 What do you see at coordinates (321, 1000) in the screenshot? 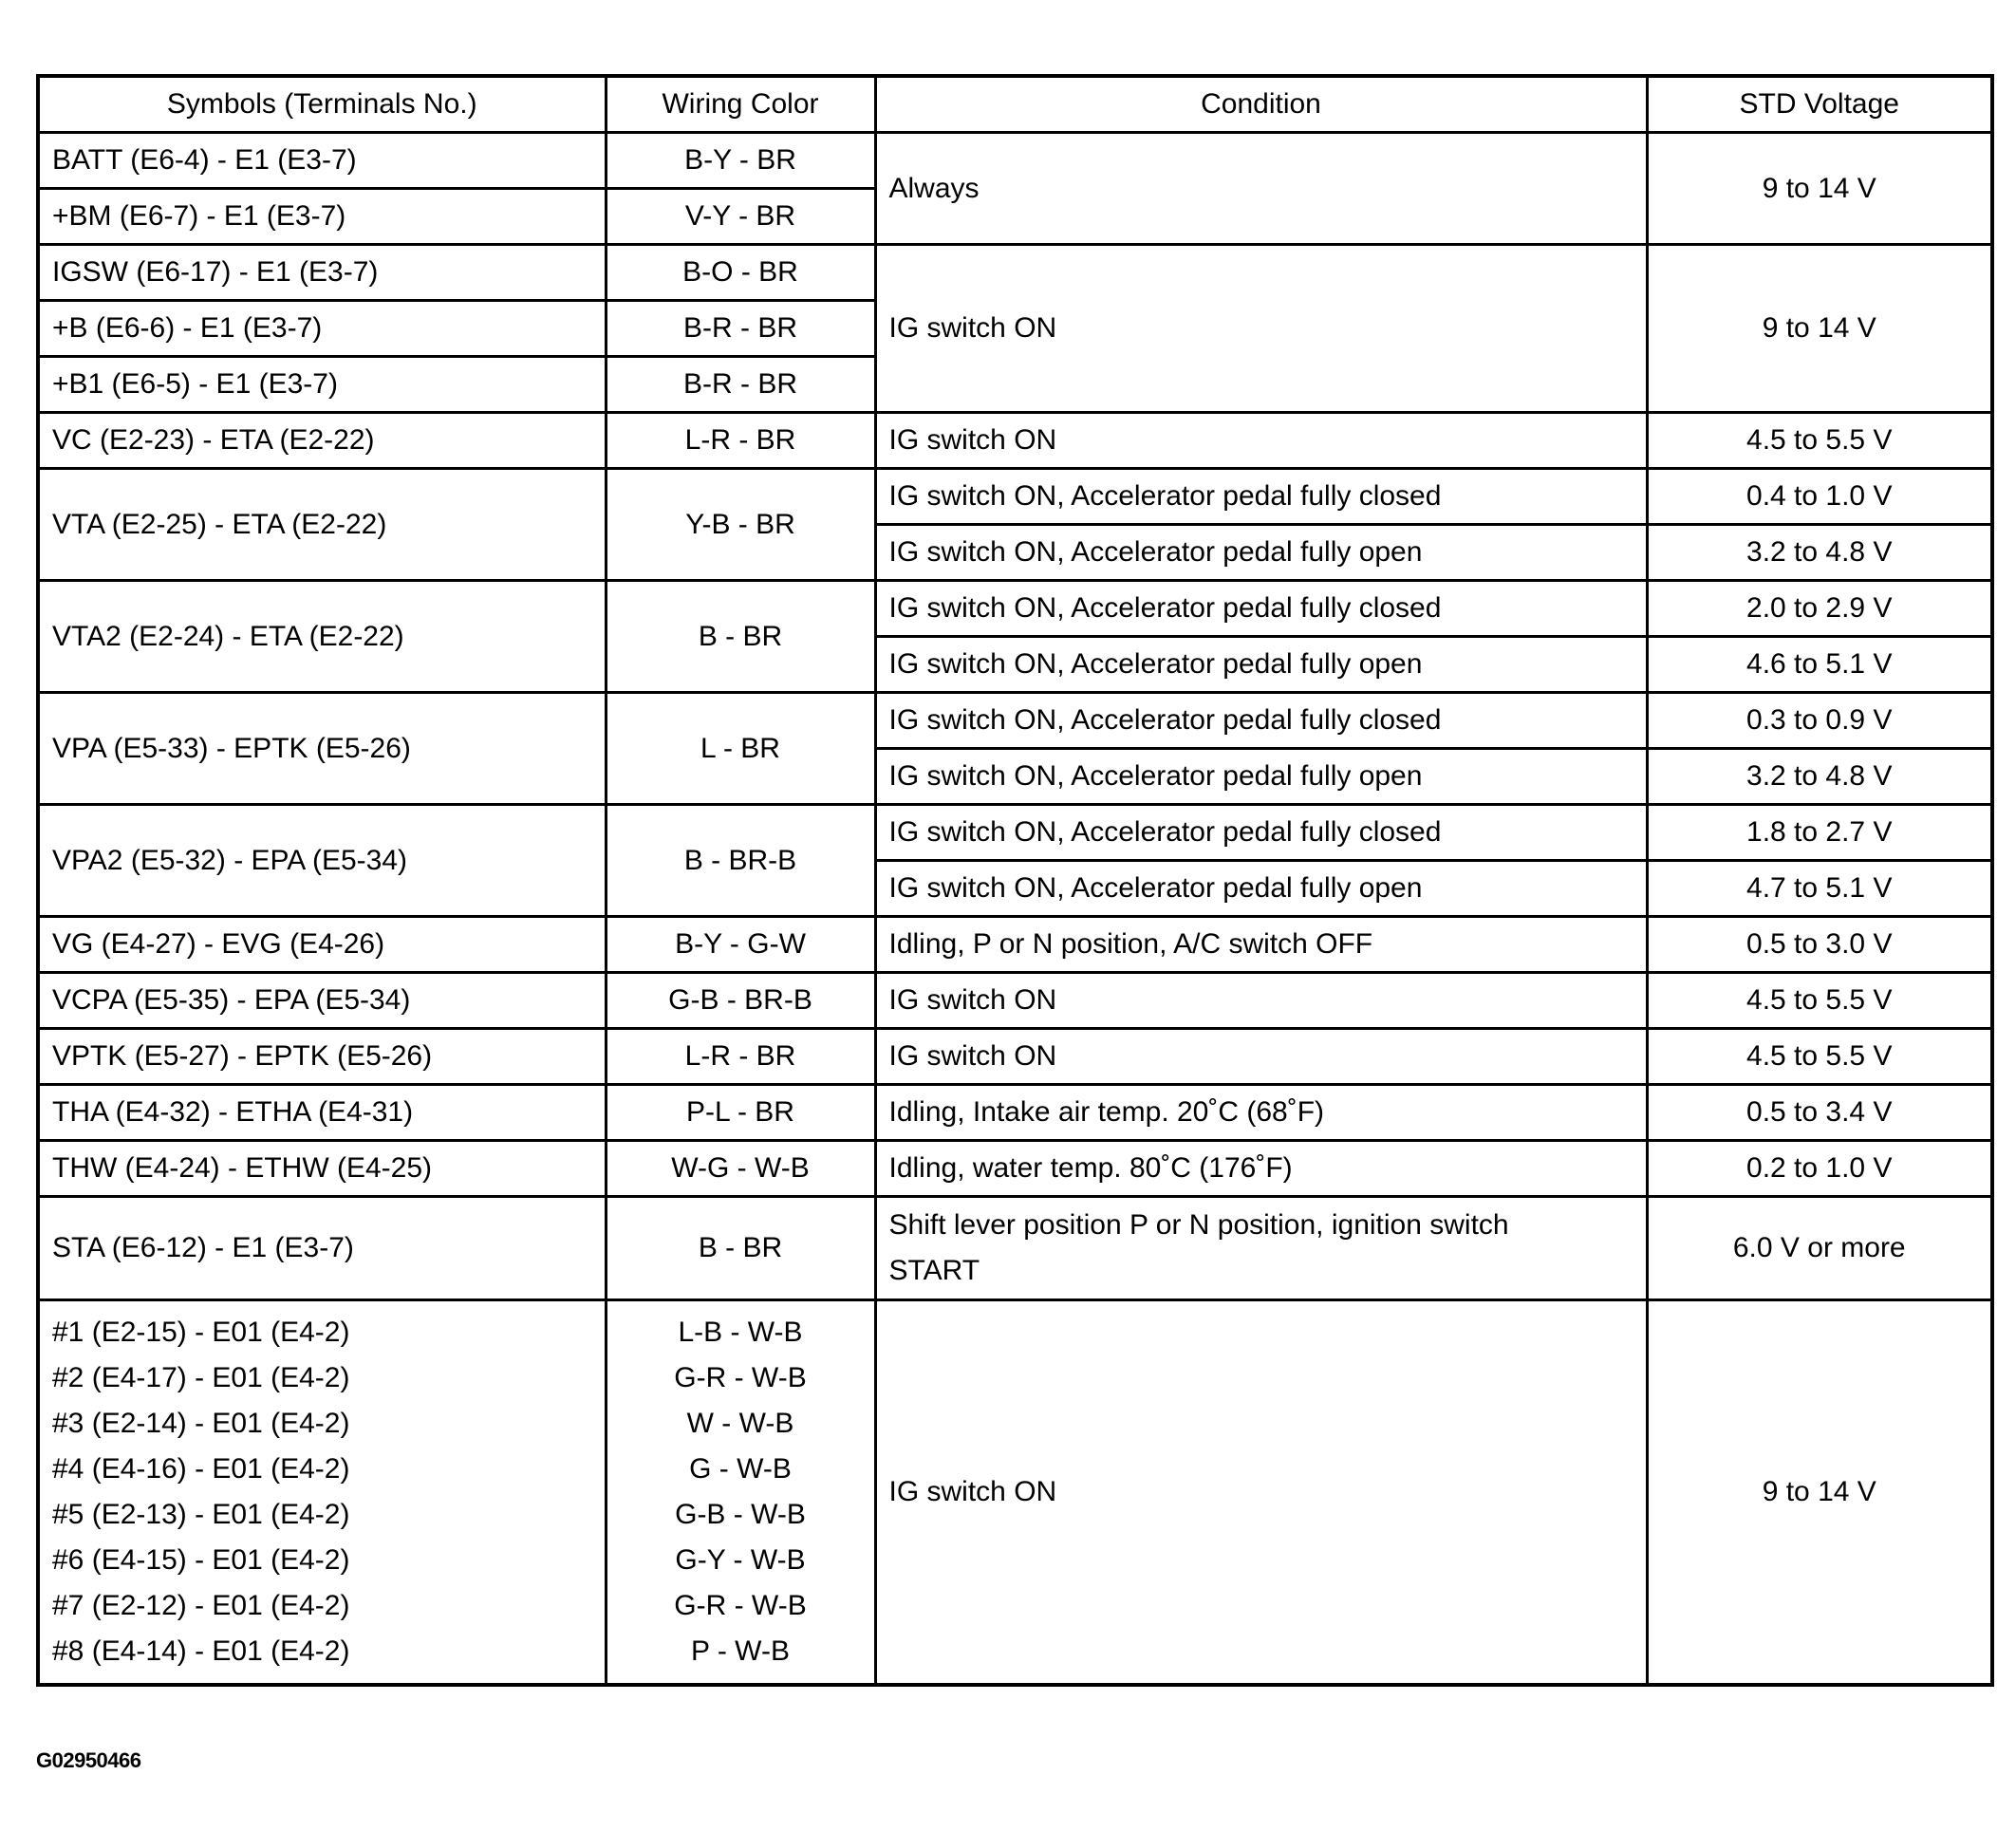
I see `symbol-cell: VCPA (E5-35) - EPA (E5-34)` at bounding box center [321, 1000].